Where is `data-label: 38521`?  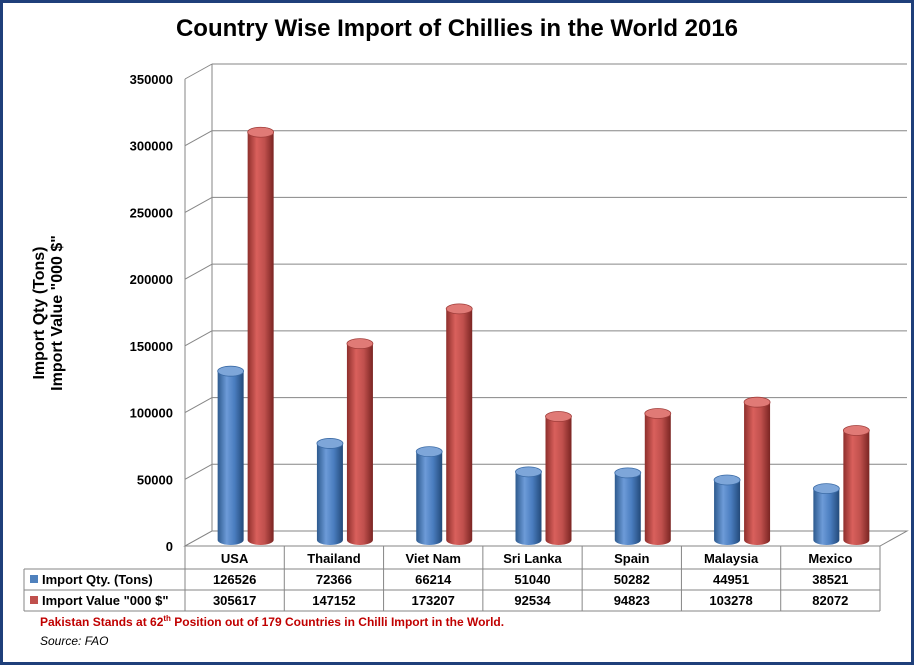 data-label: 38521 is located at coordinates (830, 579).